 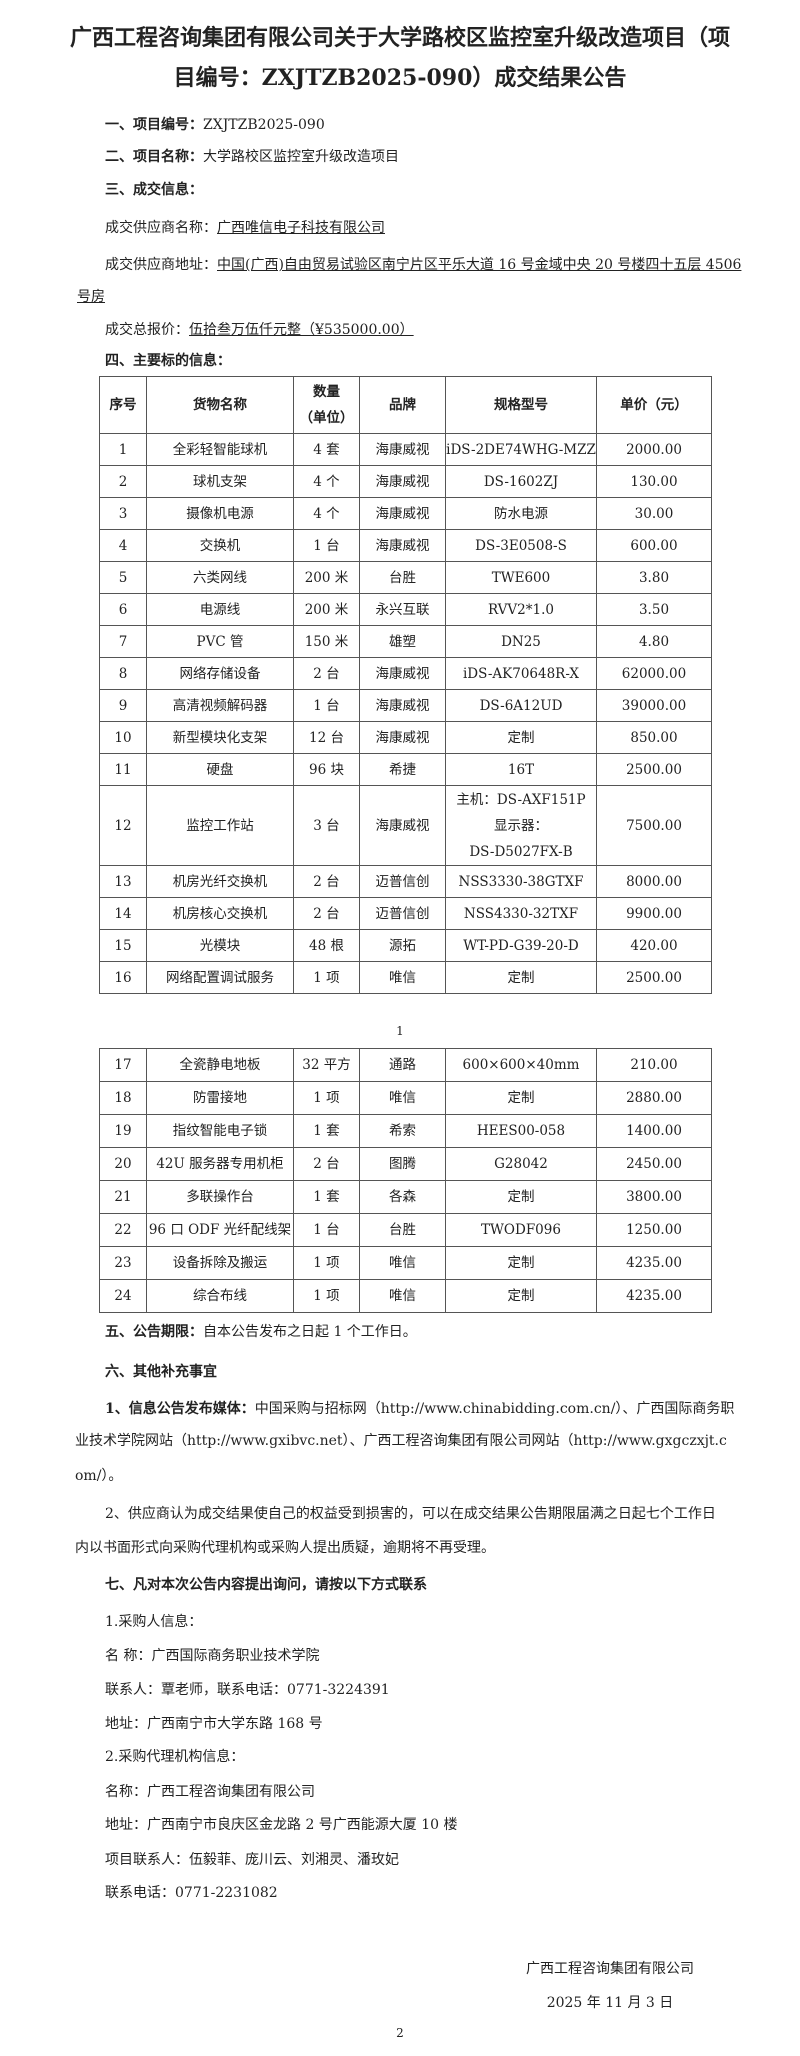 What do you see at coordinates (405, 913) in the screenshot?
I see `table-row: 14 机房核心交换机 2 台迈普信创 NSS4330-32TXF 9900.00` at bounding box center [405, 913].